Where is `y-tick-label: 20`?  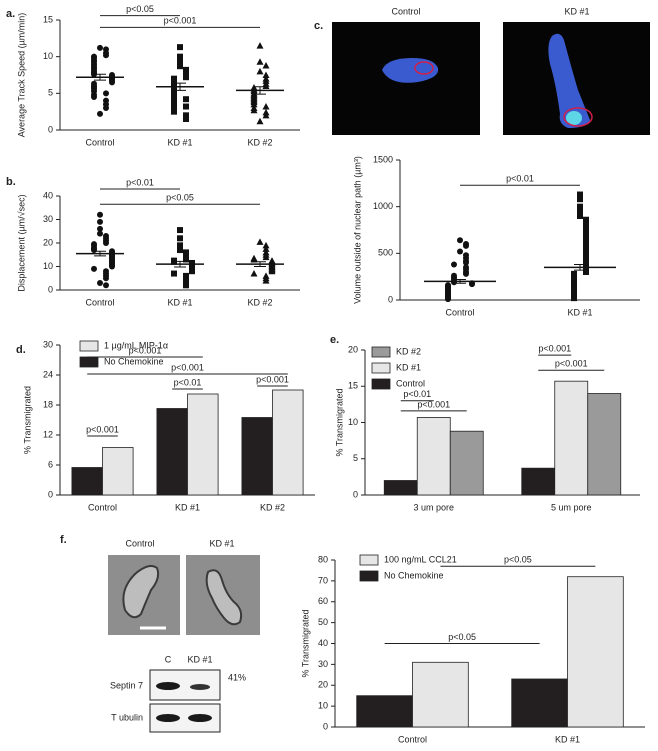 y-tick-label: 20 is located at coordinates (48, 242).